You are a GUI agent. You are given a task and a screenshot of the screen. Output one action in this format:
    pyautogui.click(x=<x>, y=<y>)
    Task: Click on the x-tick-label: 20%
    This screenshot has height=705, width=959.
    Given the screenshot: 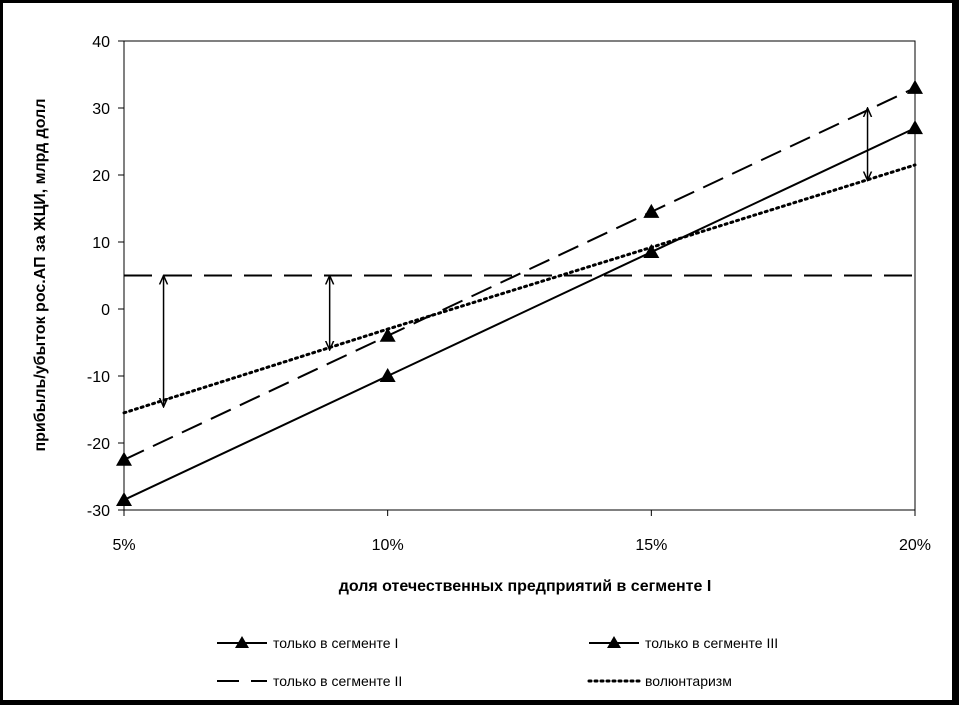 What is the action you would take?
    pyautogui.click(x=915, y=545)
    